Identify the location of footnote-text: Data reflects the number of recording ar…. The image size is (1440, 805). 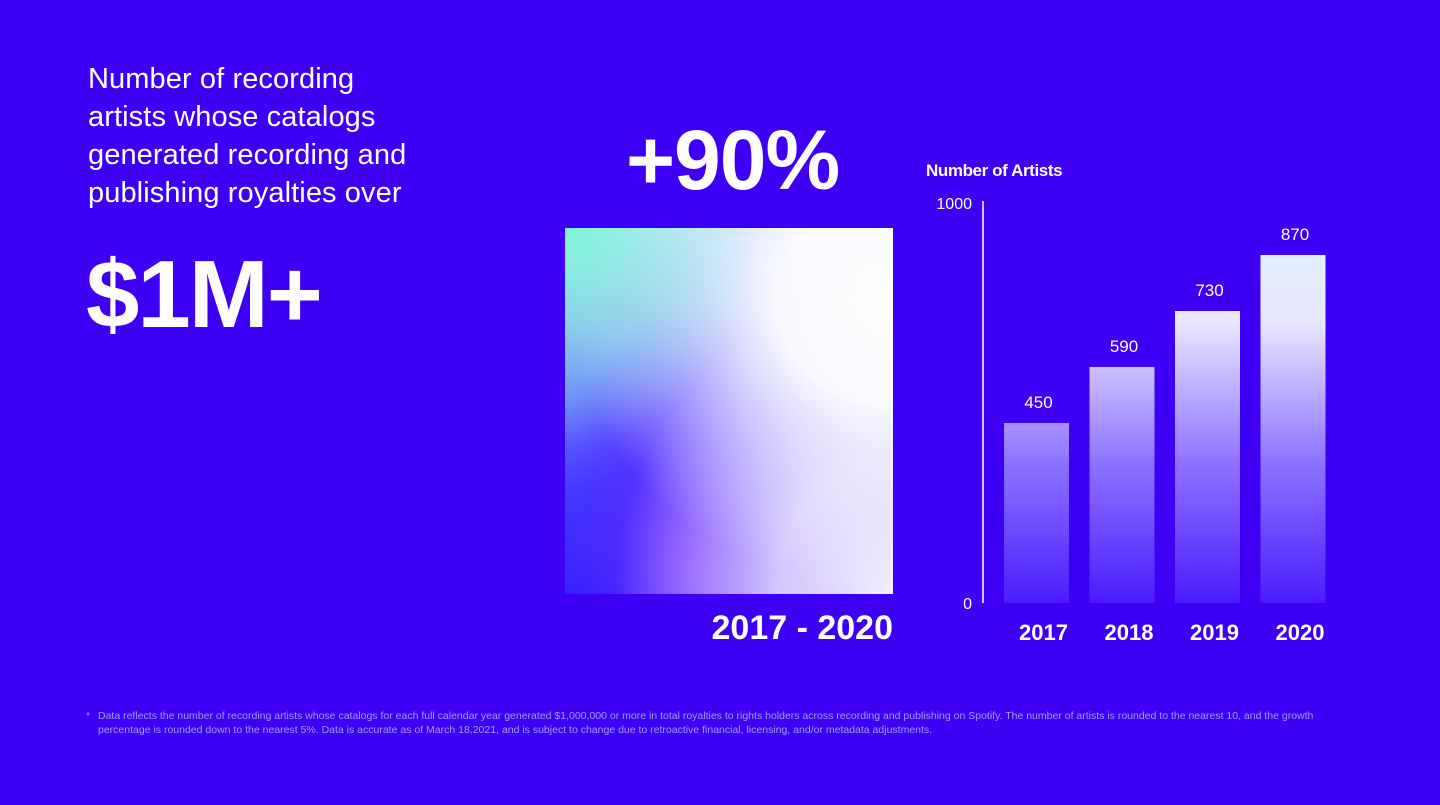
(706, 723).